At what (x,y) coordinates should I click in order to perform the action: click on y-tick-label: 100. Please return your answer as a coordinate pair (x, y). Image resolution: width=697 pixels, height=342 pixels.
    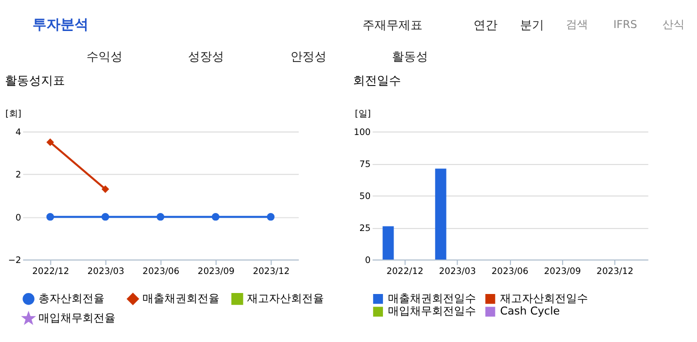
    Looking at the image, I should click on (362, 133).